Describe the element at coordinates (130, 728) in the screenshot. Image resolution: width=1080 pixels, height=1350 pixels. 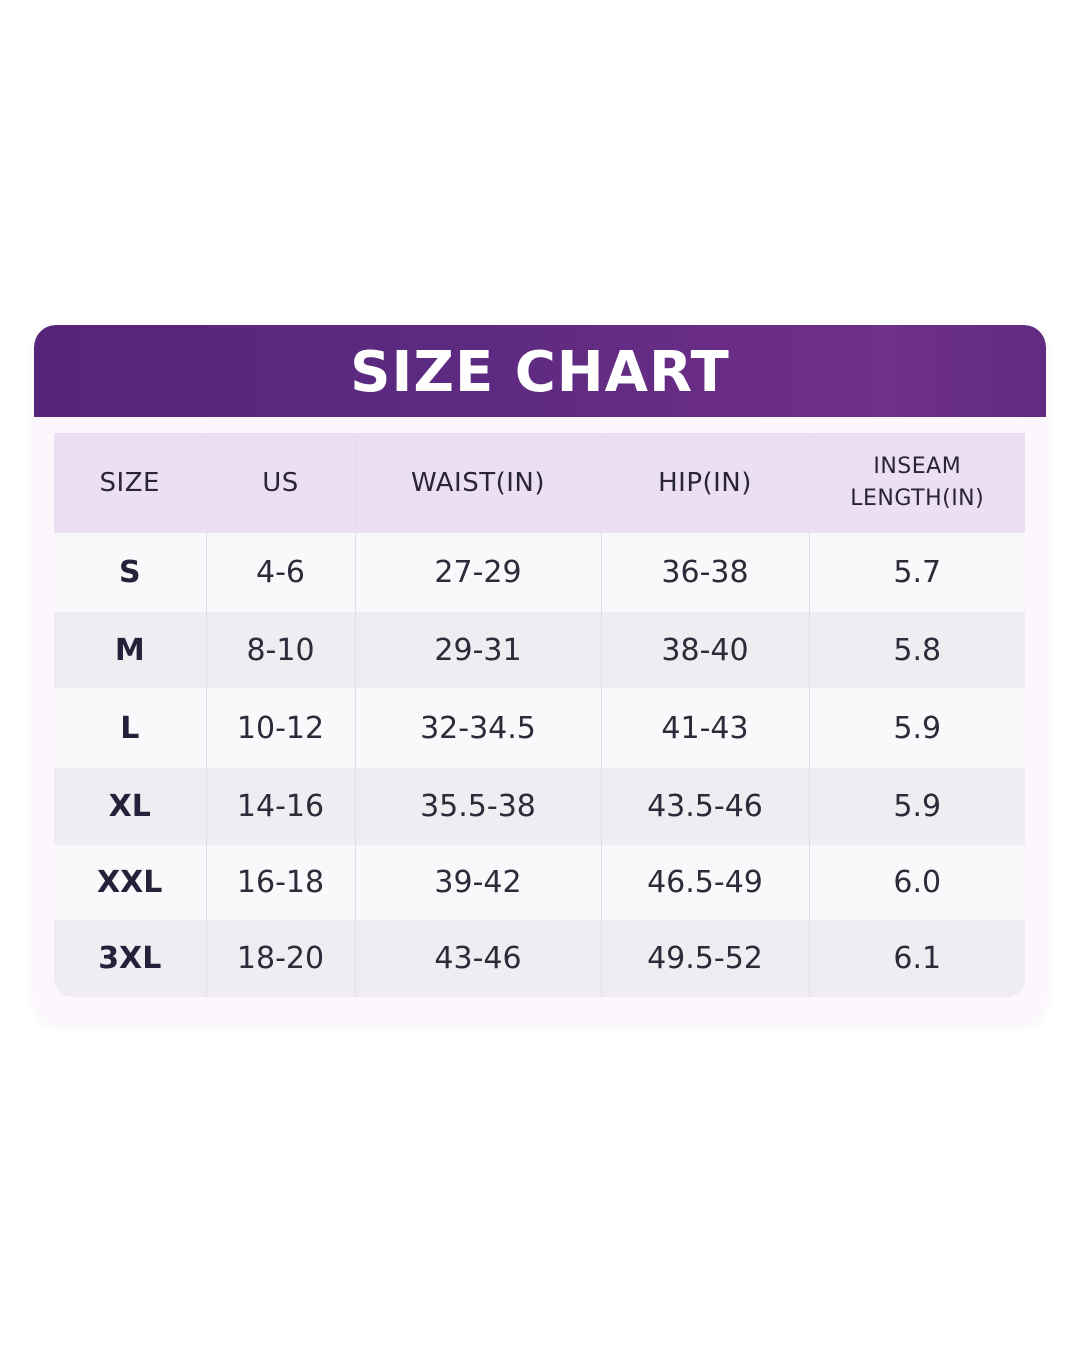
I see `cell-size: L` at that location.